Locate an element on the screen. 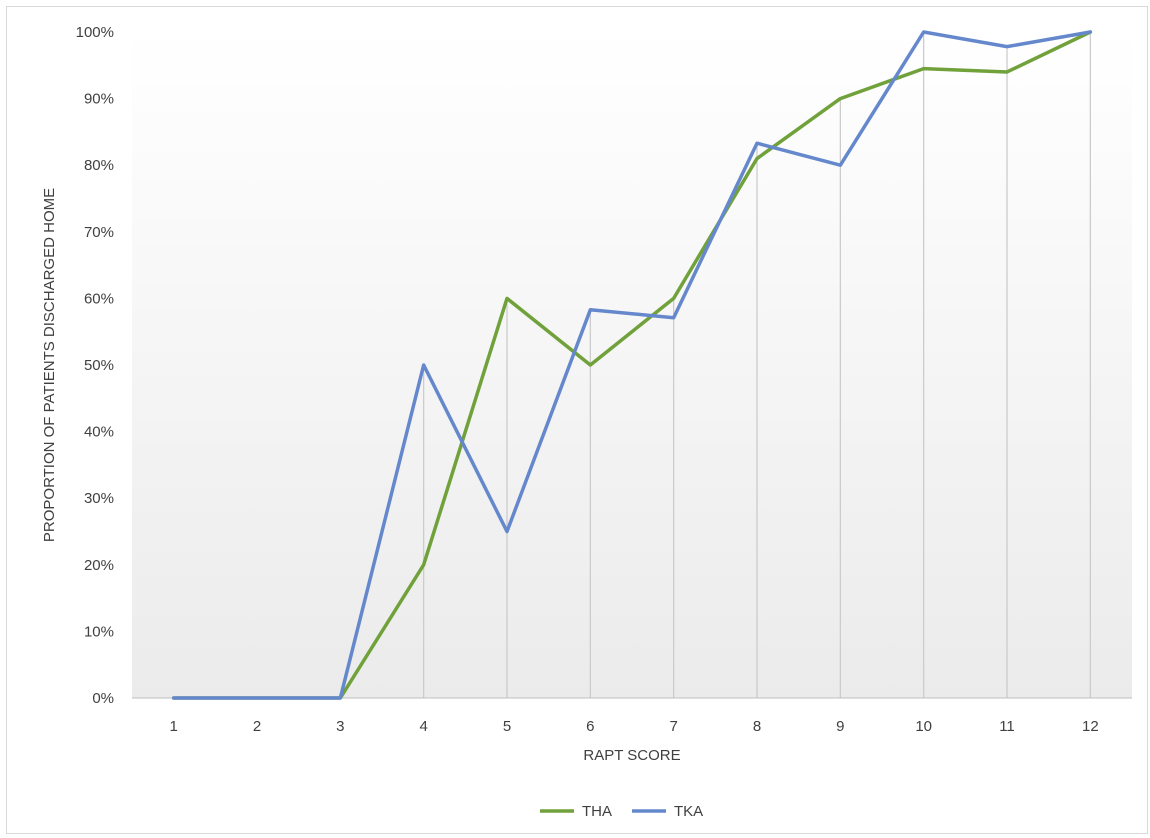 This screenshot has width=1150, height=838. y-tick-label: 10% is located at coordinates (99, 631).